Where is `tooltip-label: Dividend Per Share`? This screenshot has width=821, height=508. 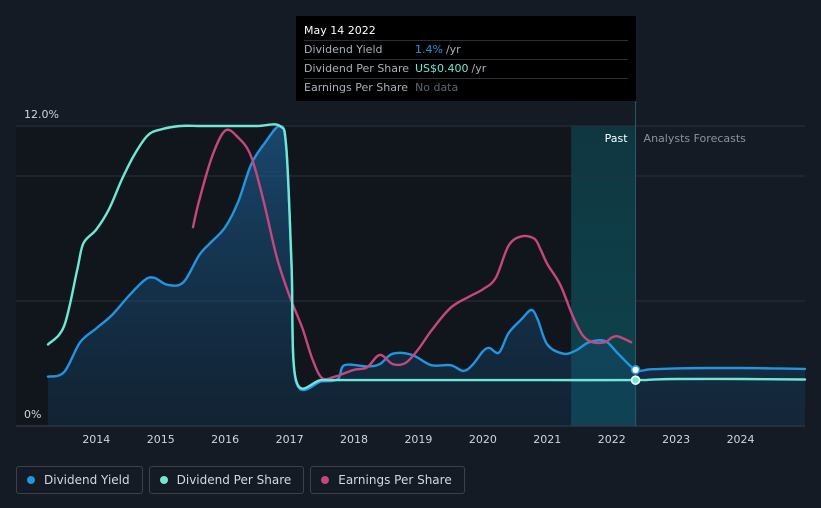 tooltip-label: Dividend Per Share is located at coordinates (357, 68).